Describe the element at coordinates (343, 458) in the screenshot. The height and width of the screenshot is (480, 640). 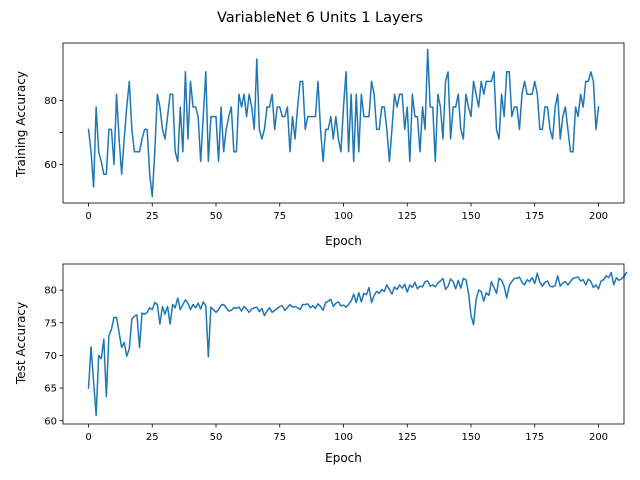
I see `bottom-x-axis-label: Epoch` at that location.